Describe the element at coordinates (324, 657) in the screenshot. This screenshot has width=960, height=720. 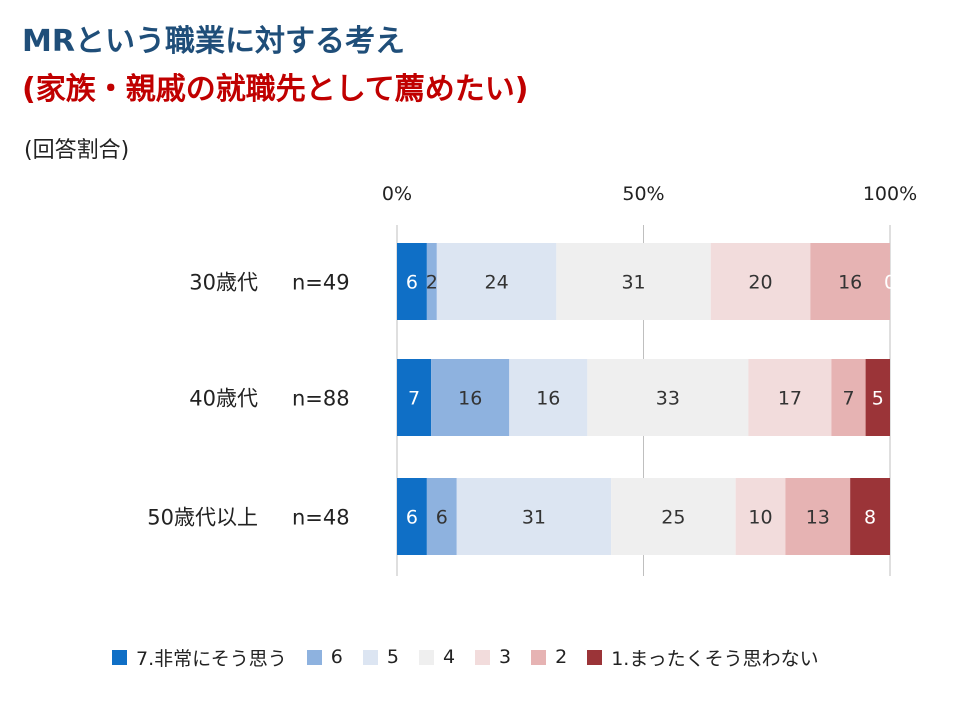
I see `legend-item: 6` at that location.